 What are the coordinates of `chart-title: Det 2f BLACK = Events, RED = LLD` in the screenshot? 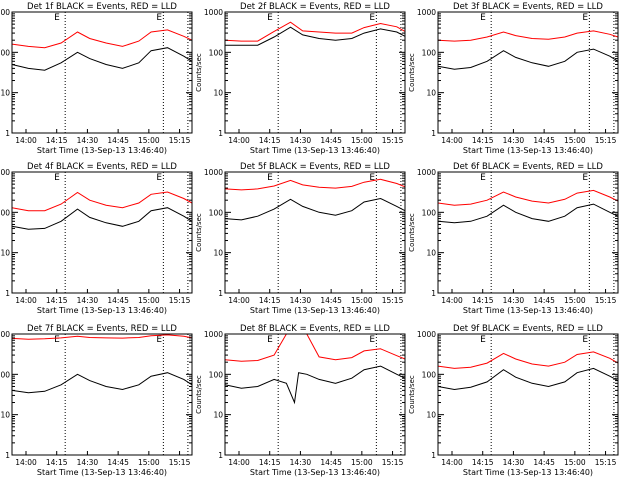 It's located at (315, 7).